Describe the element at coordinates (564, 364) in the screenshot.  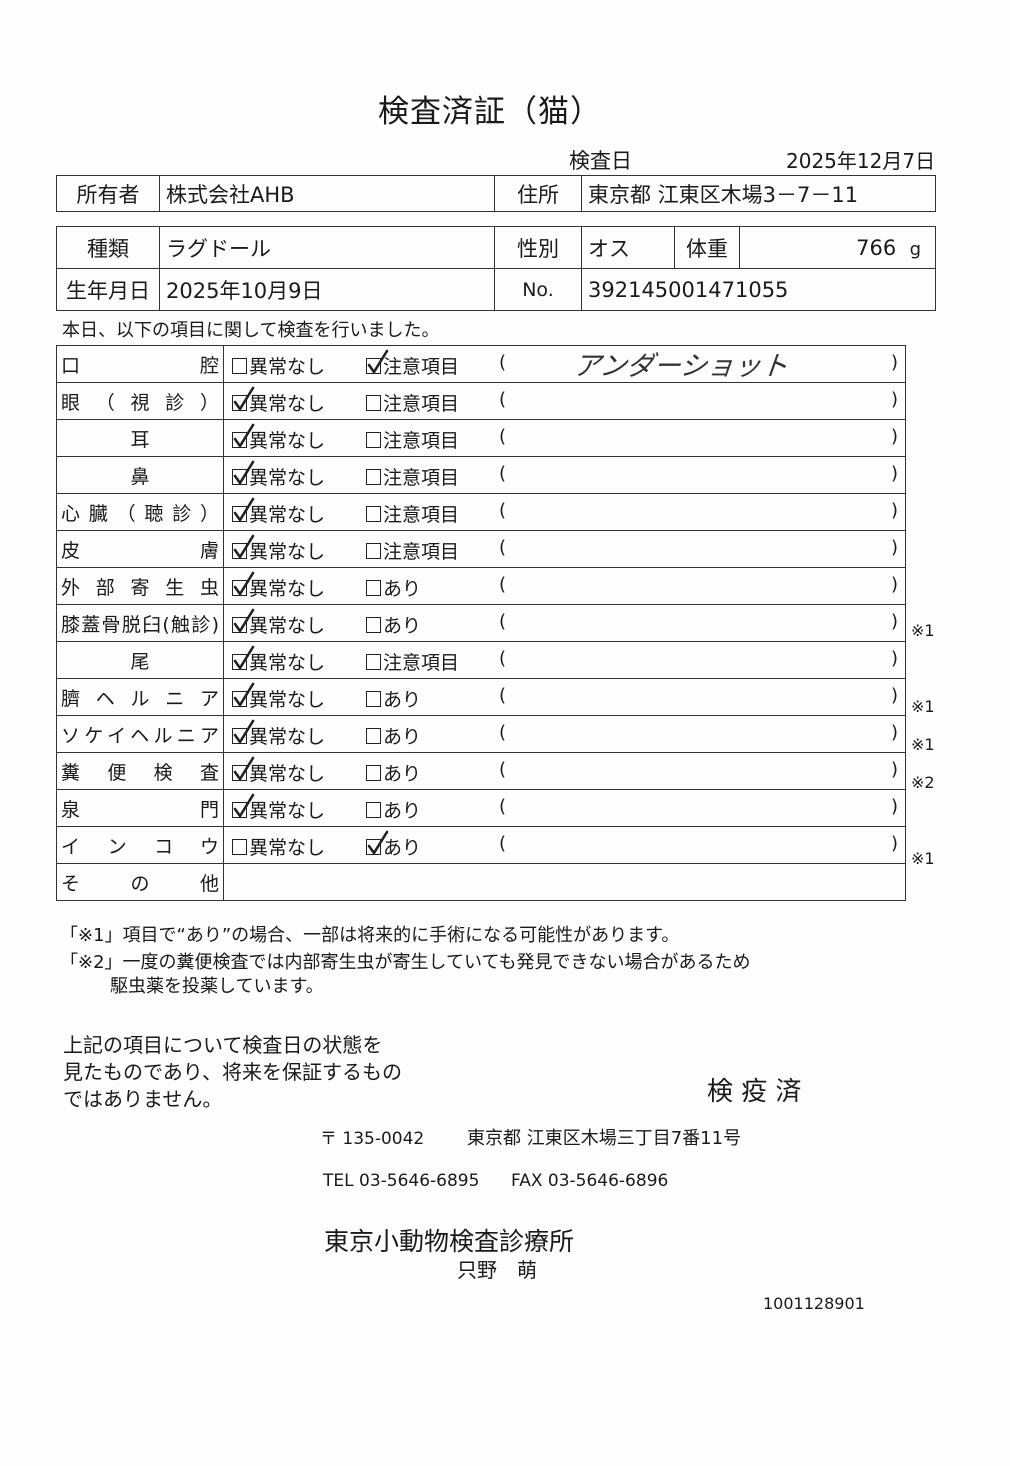
I see `item-result-cell: 異常なし 注意項目 (アンダーショット)` at that location.